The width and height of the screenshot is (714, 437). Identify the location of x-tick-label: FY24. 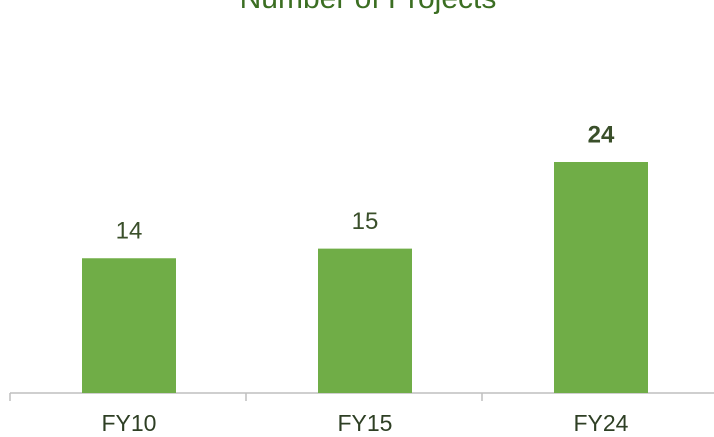
(601, 423).